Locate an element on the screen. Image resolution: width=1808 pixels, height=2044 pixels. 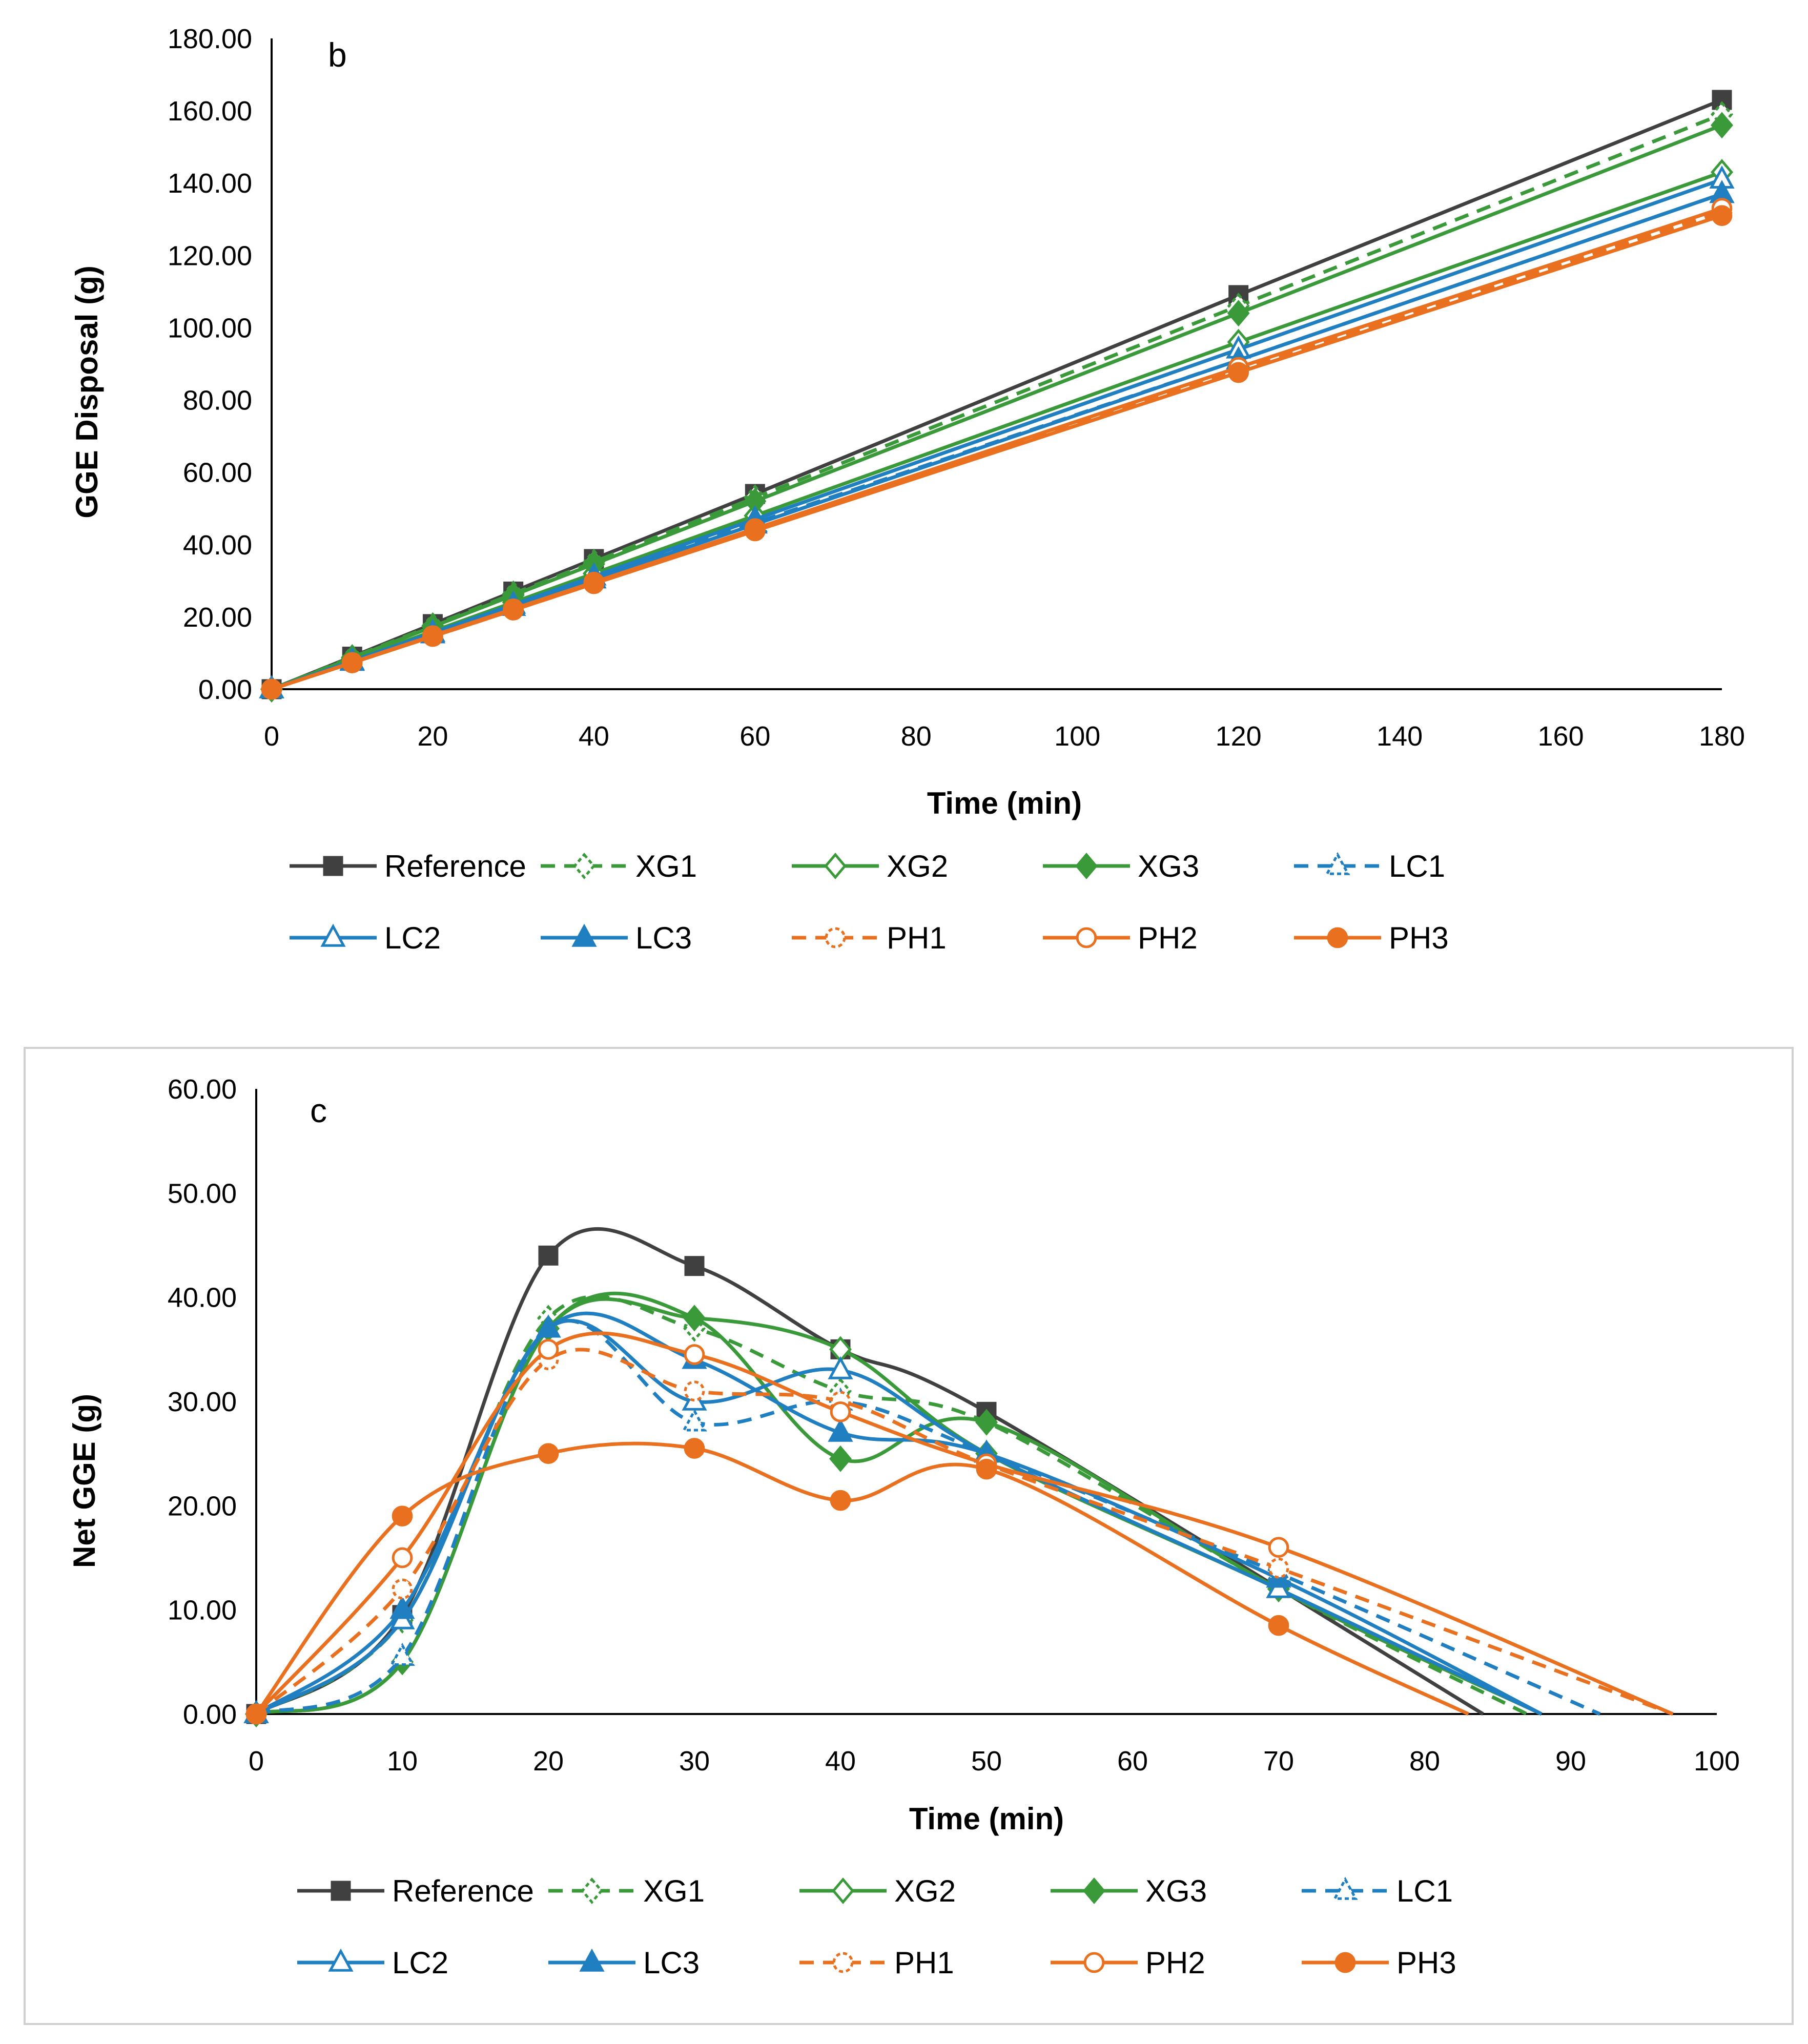
x-tick-label: 120 is located at coordinates (1239, 736).